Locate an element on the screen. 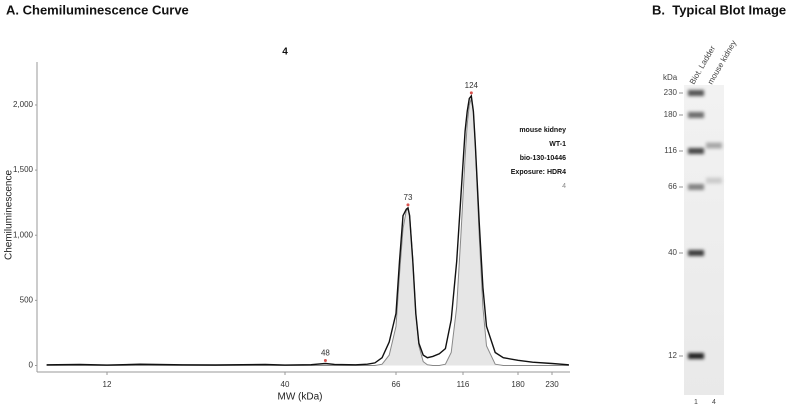 The width and height of the screenshot is (800, 410). annotation: mouse kidney is located at coordinates (542, 130).